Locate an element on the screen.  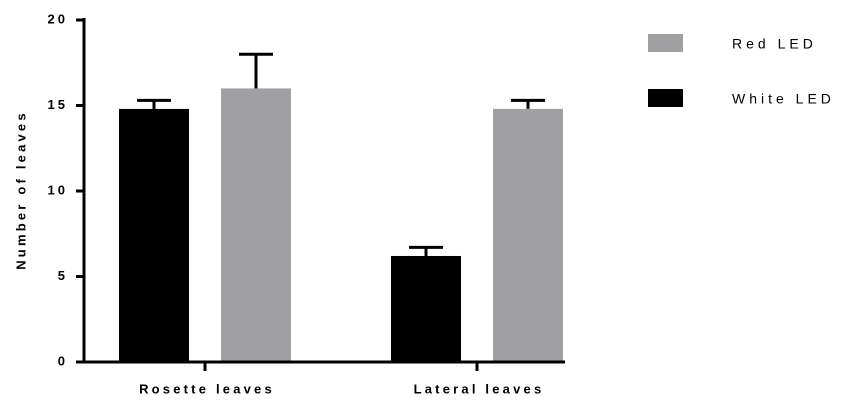
y-tick-label-2: 10 is located at coordinates (58, 189).